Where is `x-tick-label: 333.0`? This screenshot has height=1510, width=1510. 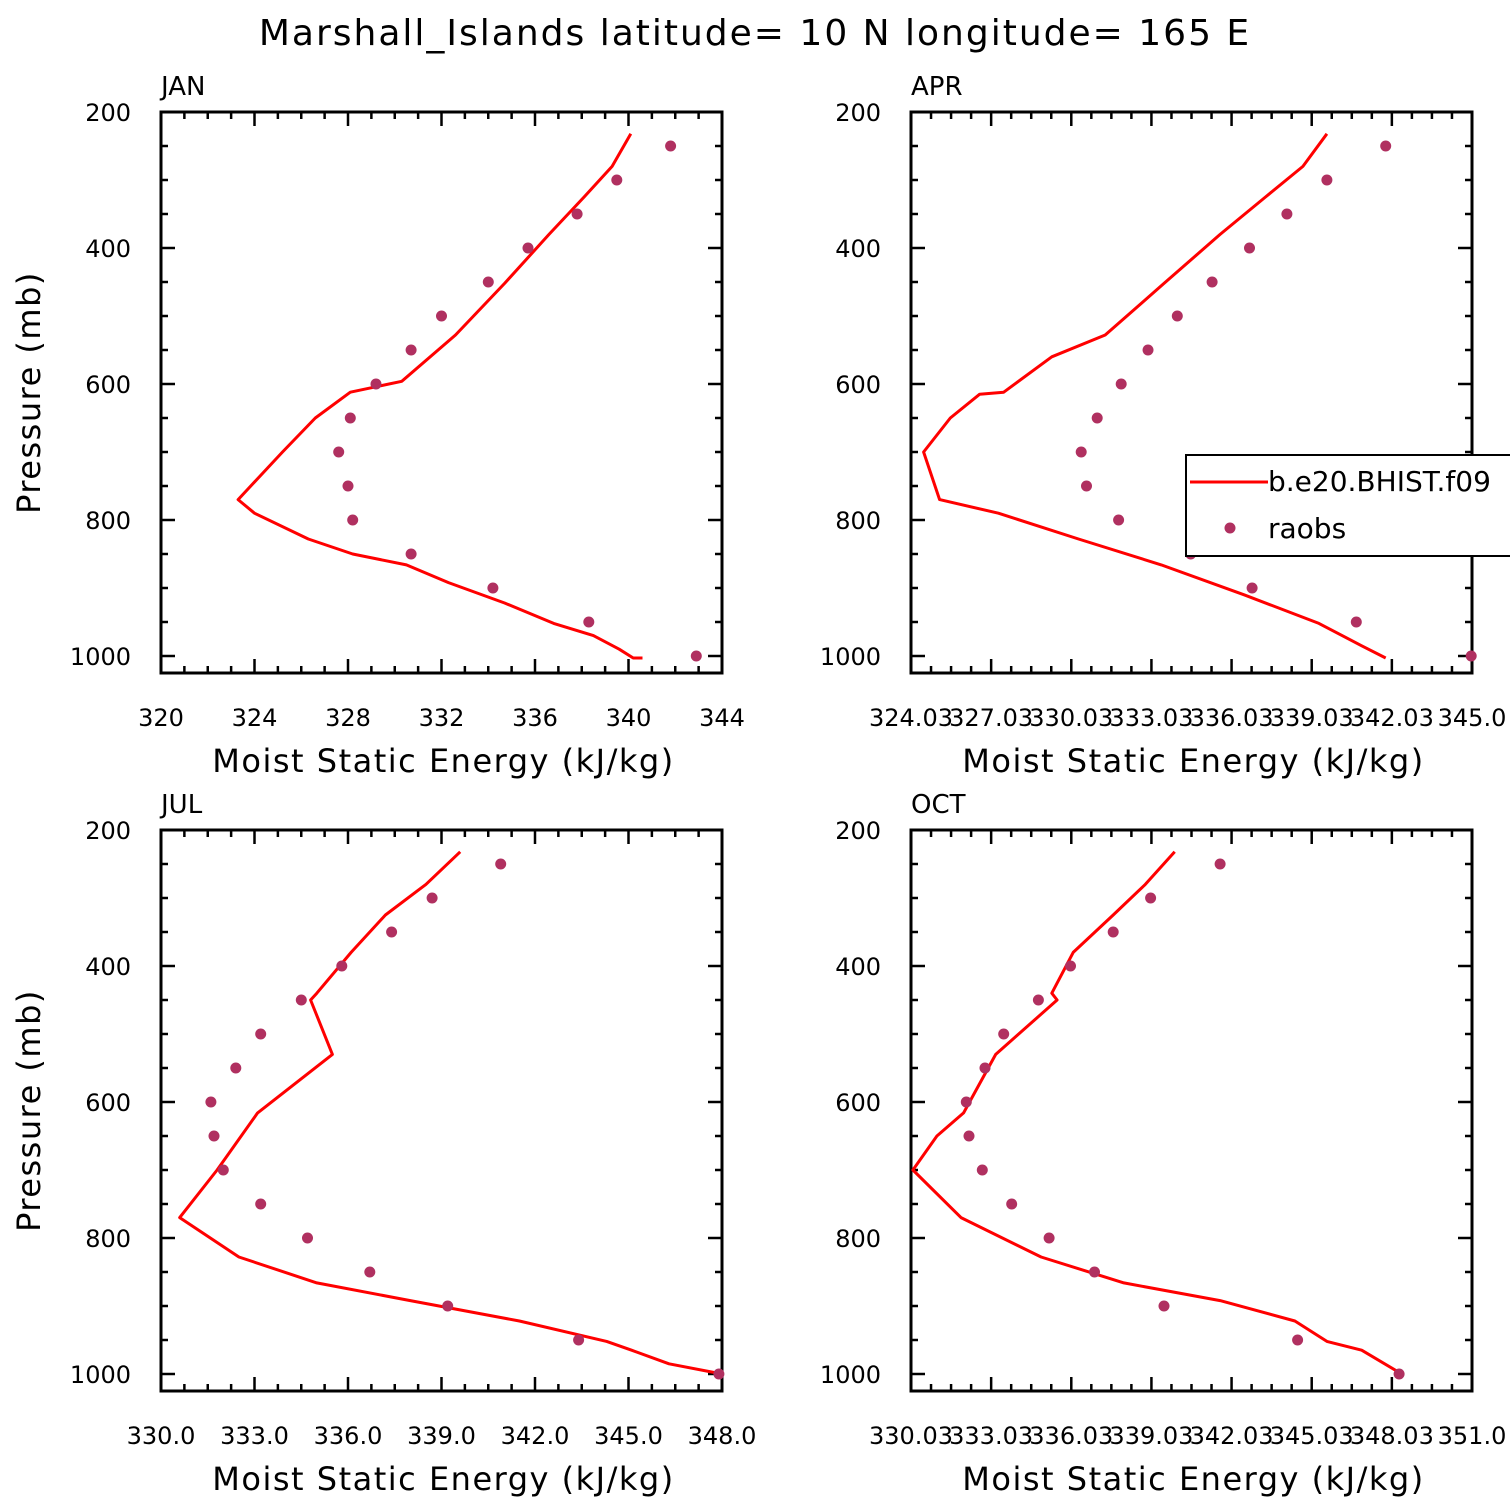
x-tick-label: 333.0 is located at coordinates (254, 1436).